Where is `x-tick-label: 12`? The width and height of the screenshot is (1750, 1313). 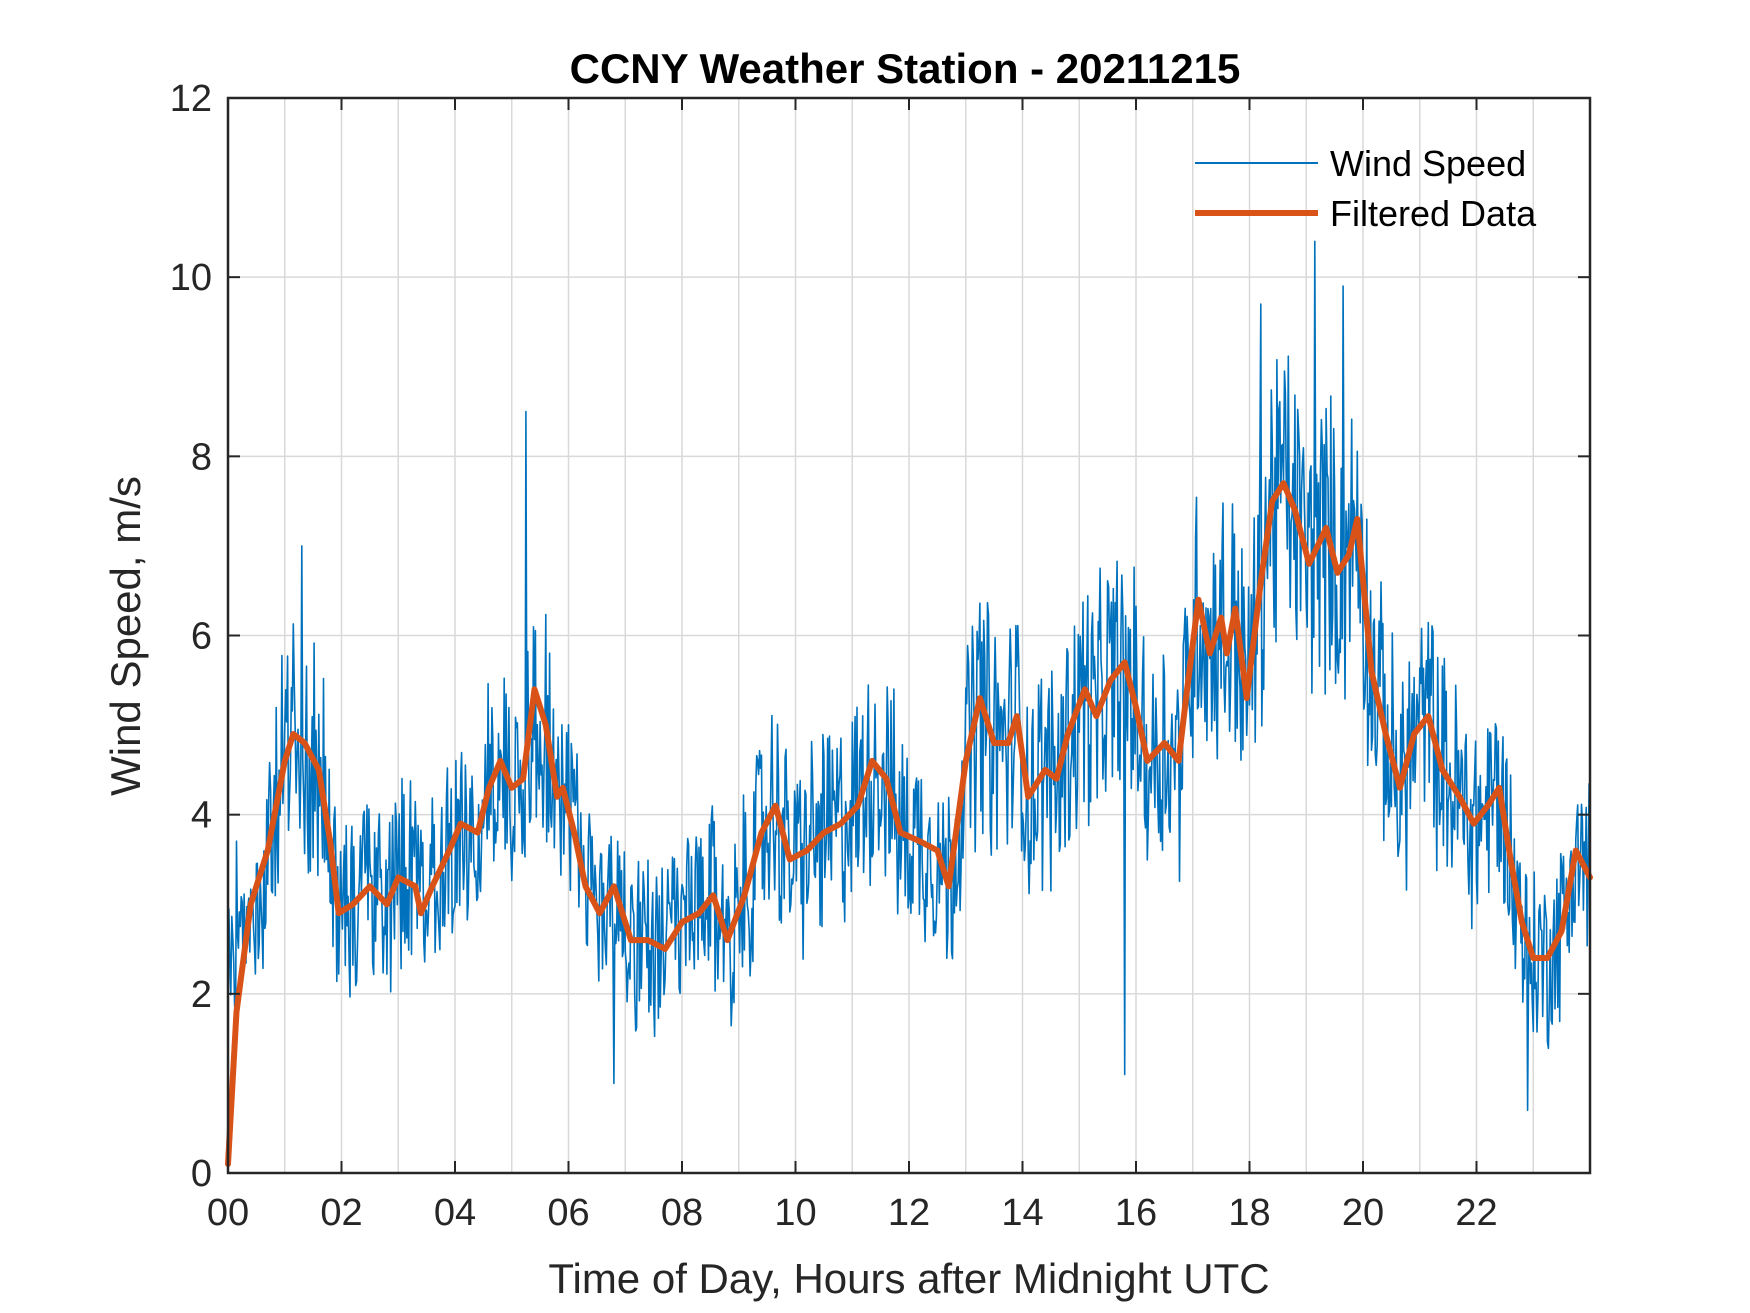
x-tick-label: 12 is located at coordinates (909, 1213).